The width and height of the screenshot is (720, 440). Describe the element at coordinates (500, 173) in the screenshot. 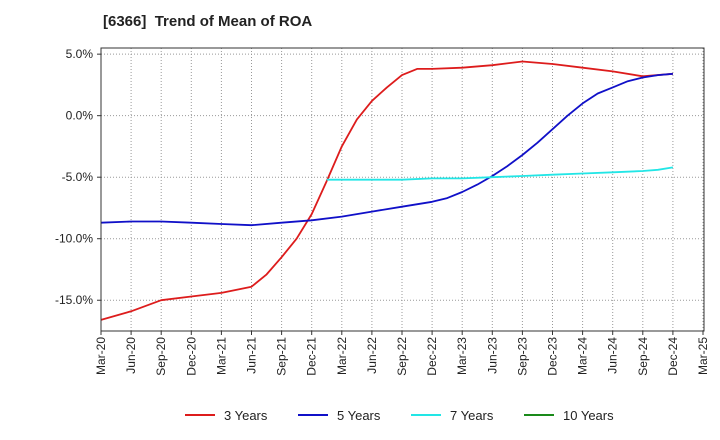

I see `series-line-7-years` at that location.